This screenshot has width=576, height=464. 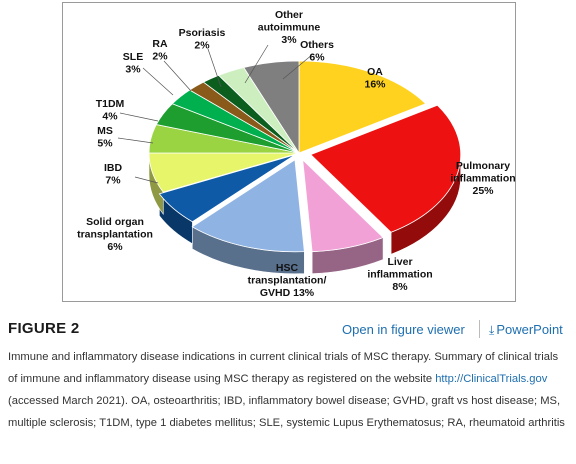 I want to click on slice-label: OA 16%, so click(x=375, y=78).